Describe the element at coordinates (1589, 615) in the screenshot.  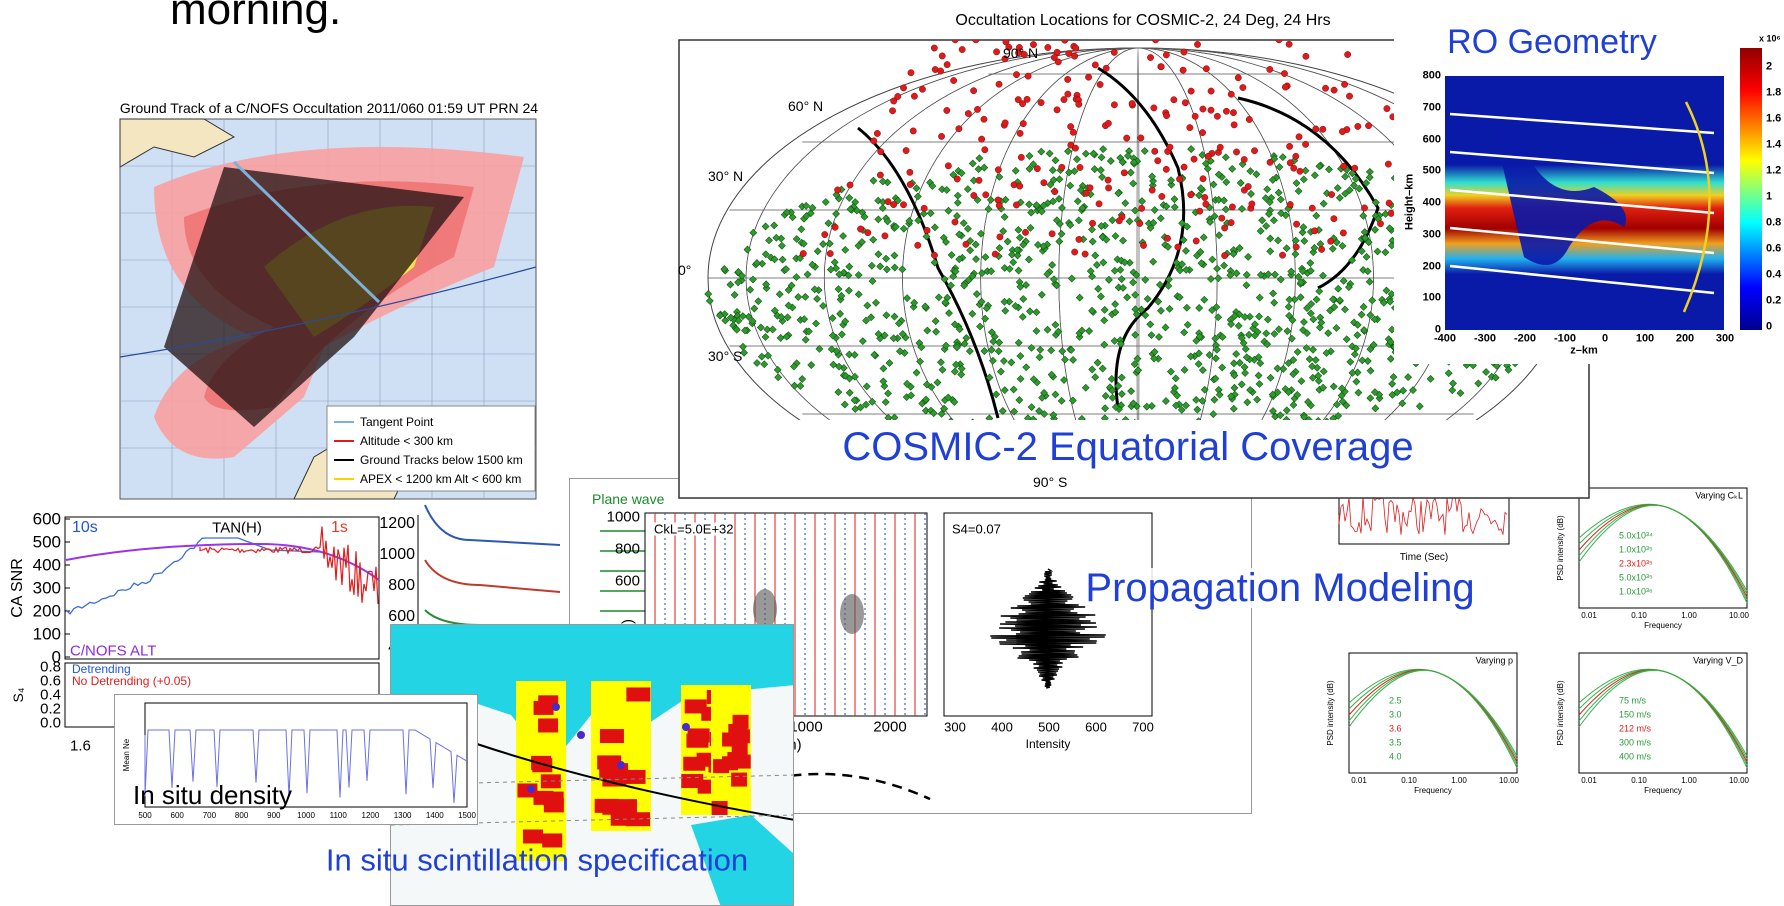
I see `x-tick-label: 0.01` at that location.